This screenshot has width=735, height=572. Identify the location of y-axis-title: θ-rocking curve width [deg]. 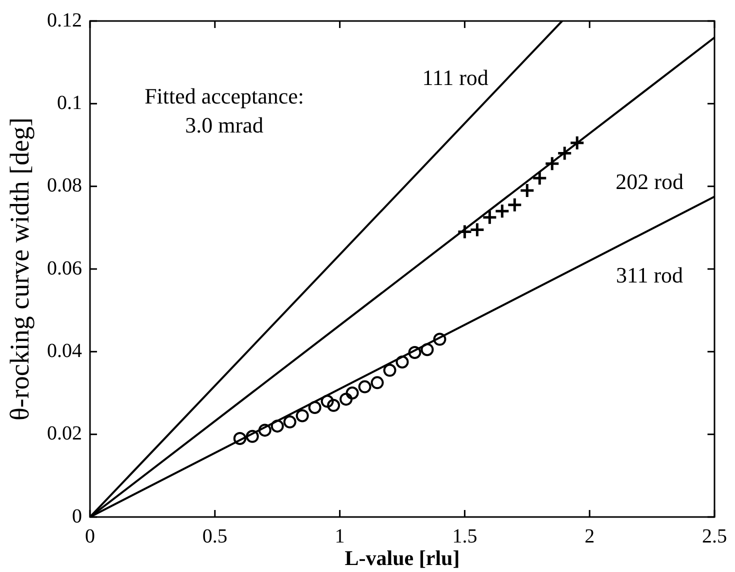
(19, 269).